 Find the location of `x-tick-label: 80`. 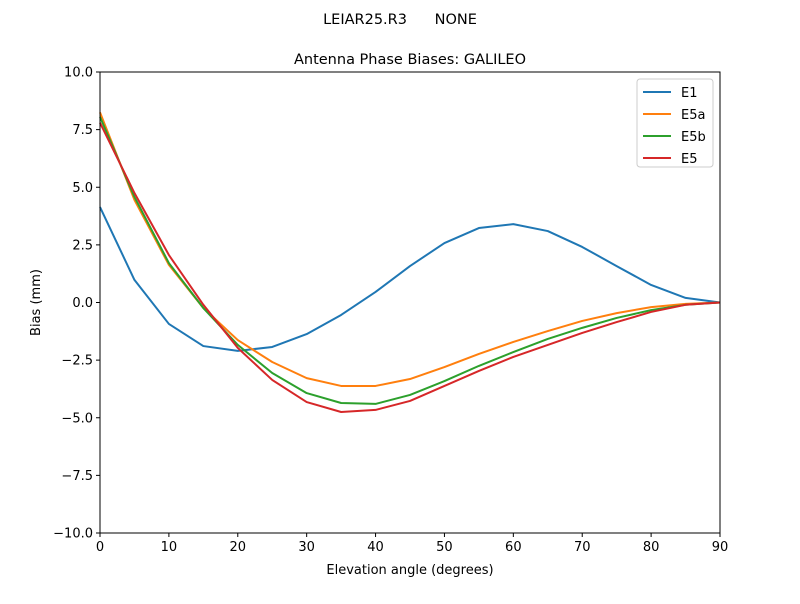

x-tick-label: 80 is located at coordinates (651, 547).